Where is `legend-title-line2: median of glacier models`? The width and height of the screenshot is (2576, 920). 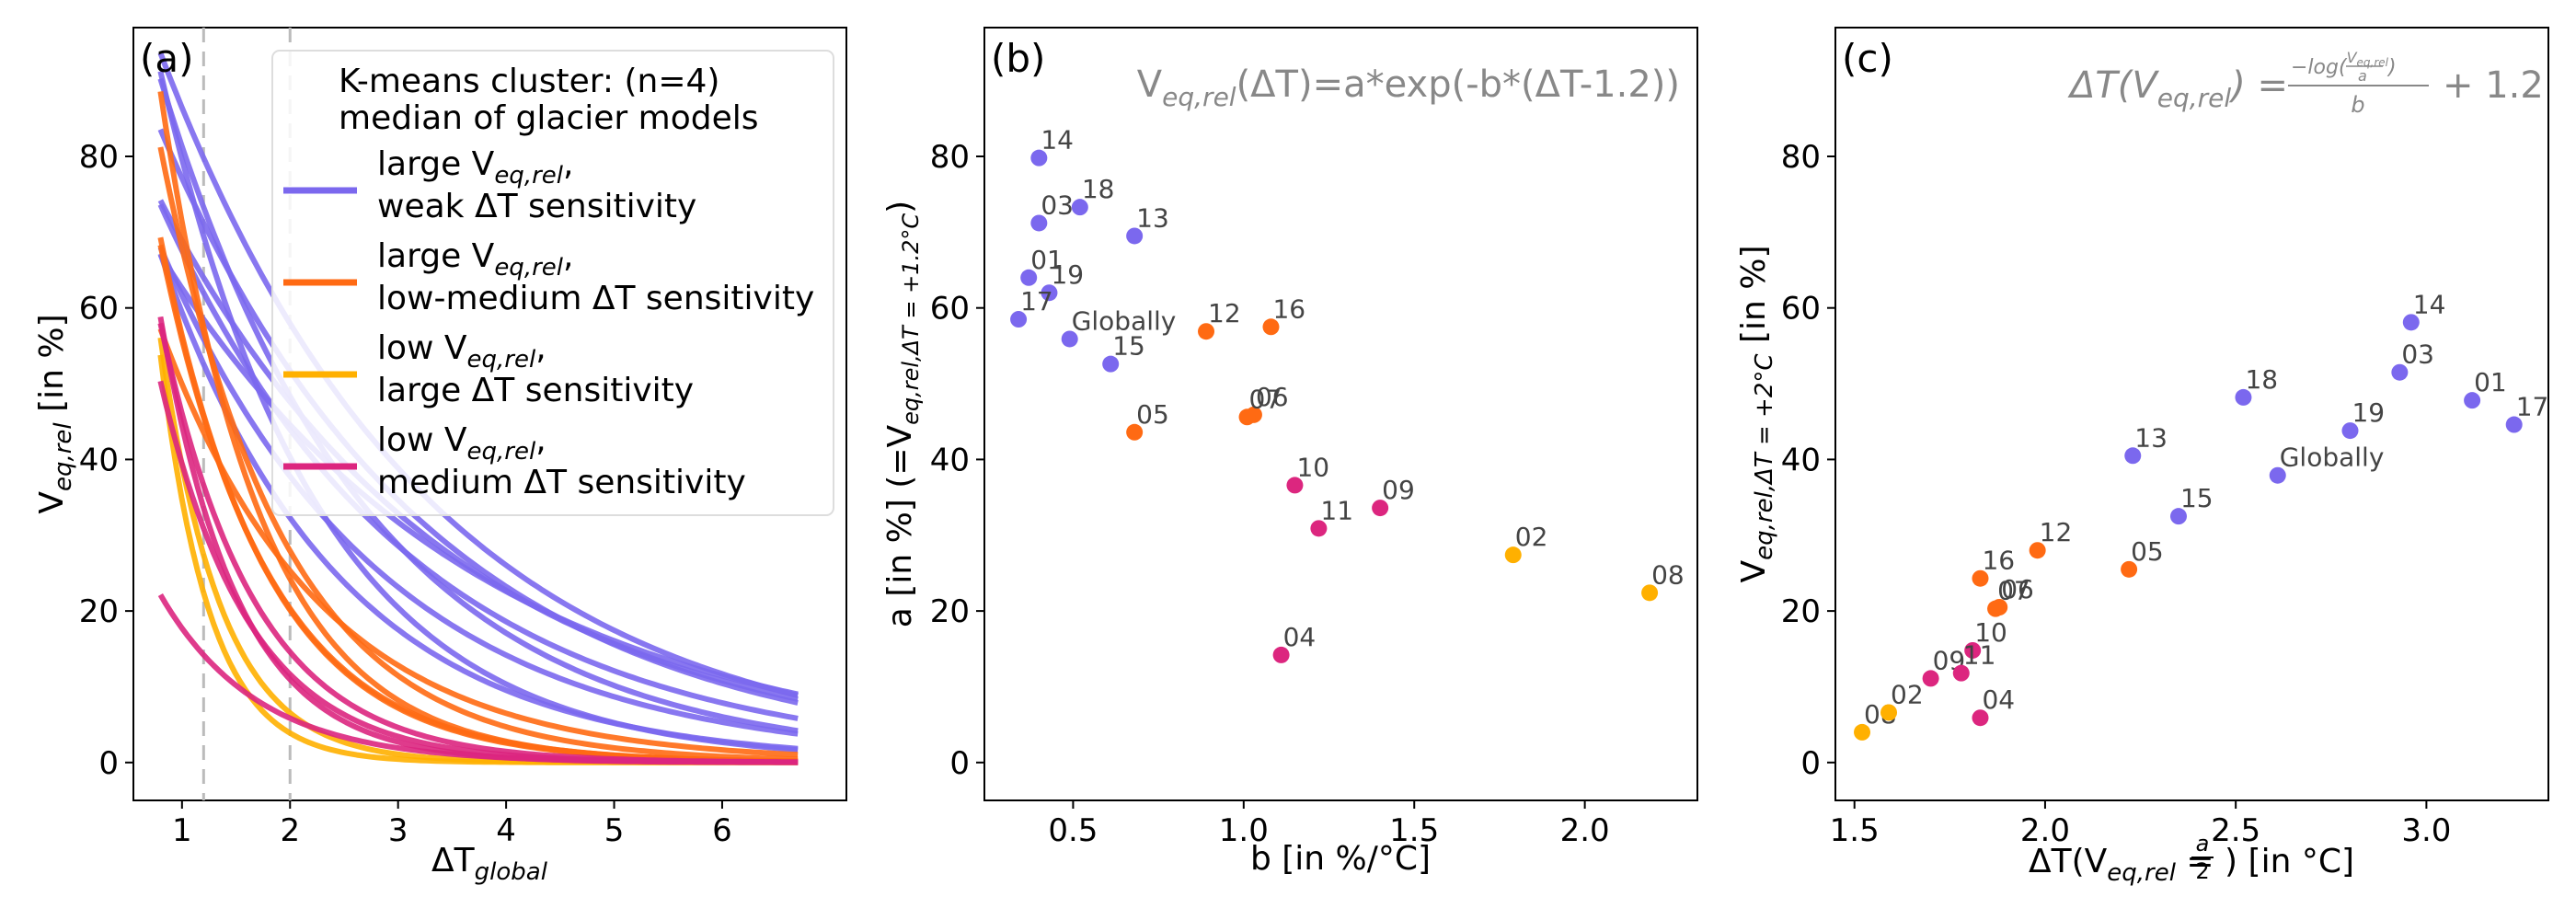 legend-title-line2: median of glacier models is located at coordinates (549, 118).